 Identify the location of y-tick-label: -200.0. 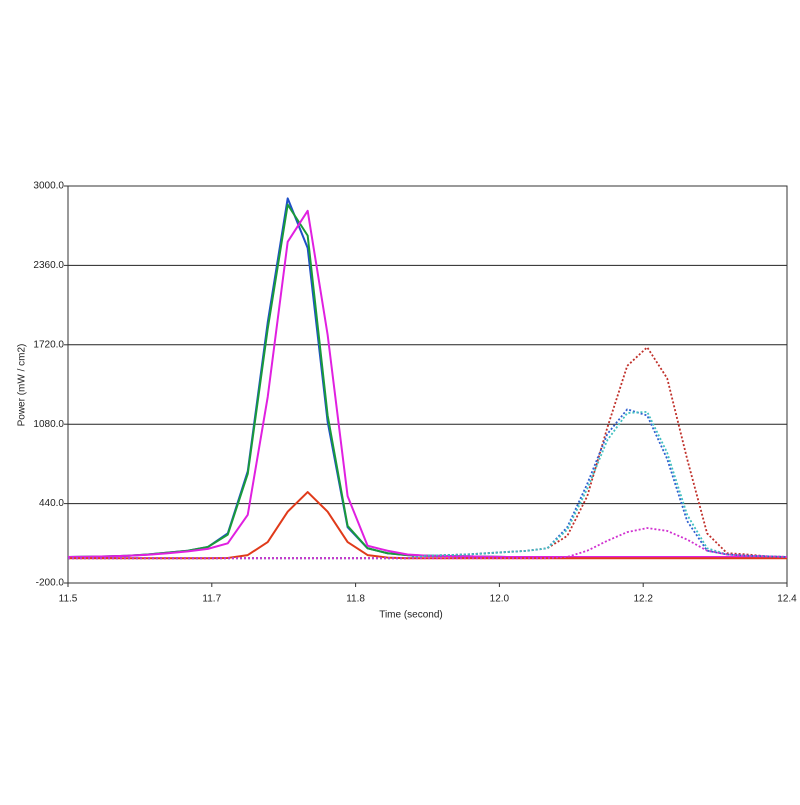
(50, 583).